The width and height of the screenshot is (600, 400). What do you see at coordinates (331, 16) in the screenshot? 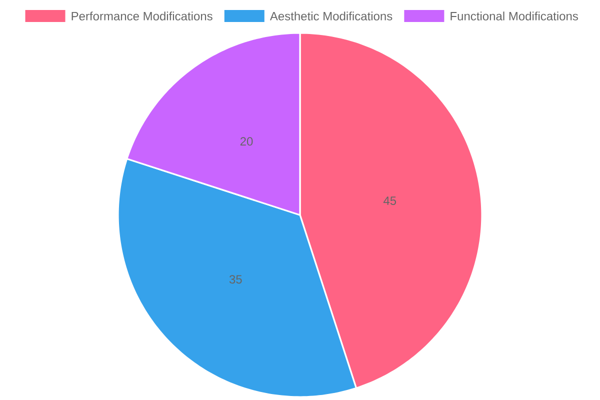
I see `legend-label: Aesthetic Modifications` at bounding box center [331, 16].